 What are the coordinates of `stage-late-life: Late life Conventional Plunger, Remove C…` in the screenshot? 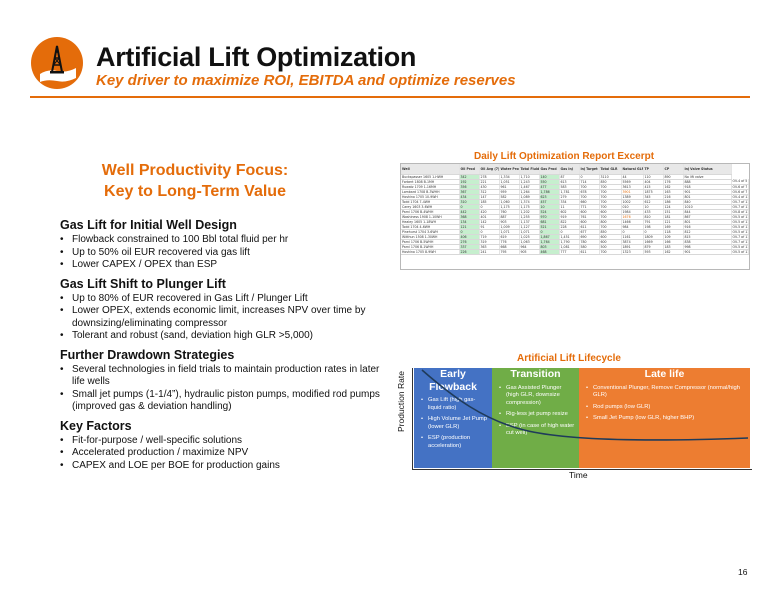 It's located at (664, 418).